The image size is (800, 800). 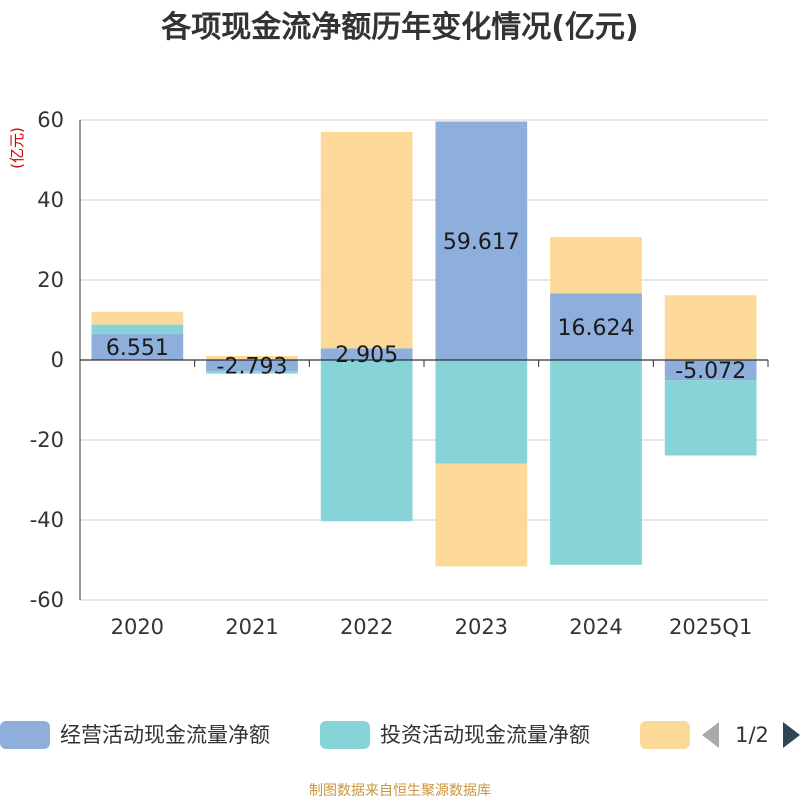 What do you see at coordinates (791, 735) in the screenshot?
I see `legend-next-arrow-icon` at bounding box center [791, 735].